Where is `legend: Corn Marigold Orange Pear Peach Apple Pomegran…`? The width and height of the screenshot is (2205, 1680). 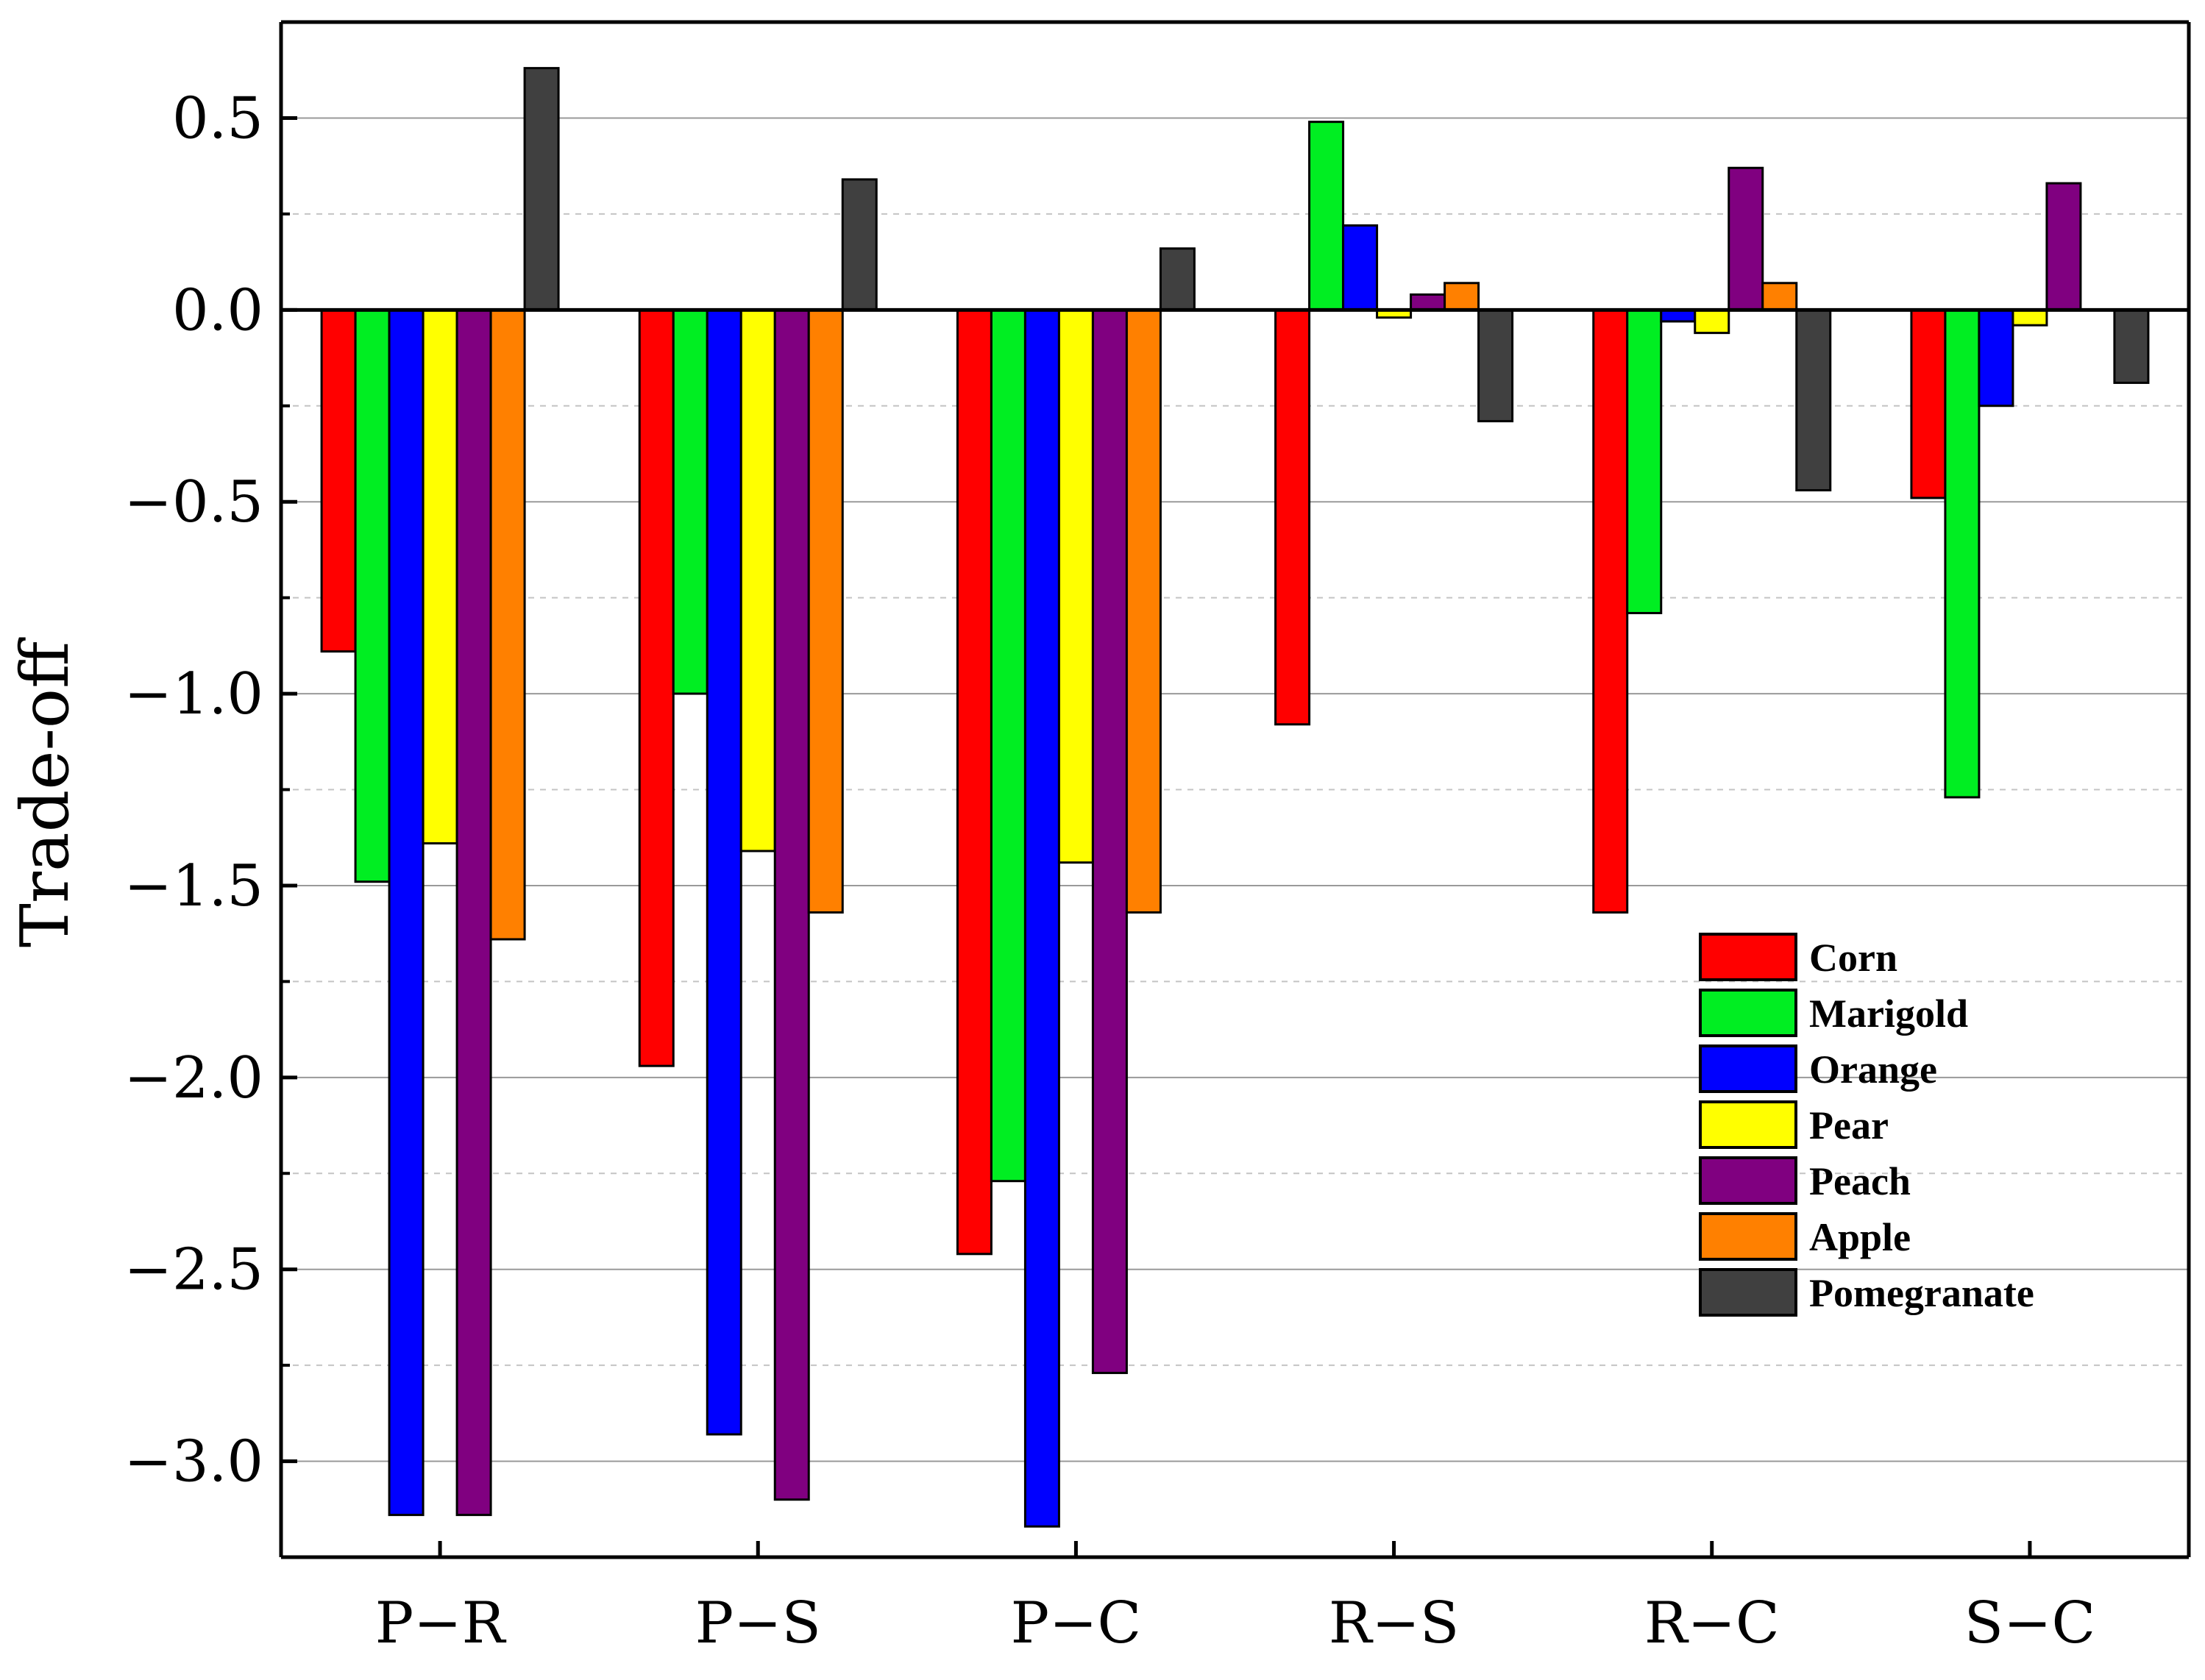 legend: Corn Marigold Orange Pear Peach Apple Pomegran… is located at coordinates (1866, 1125).